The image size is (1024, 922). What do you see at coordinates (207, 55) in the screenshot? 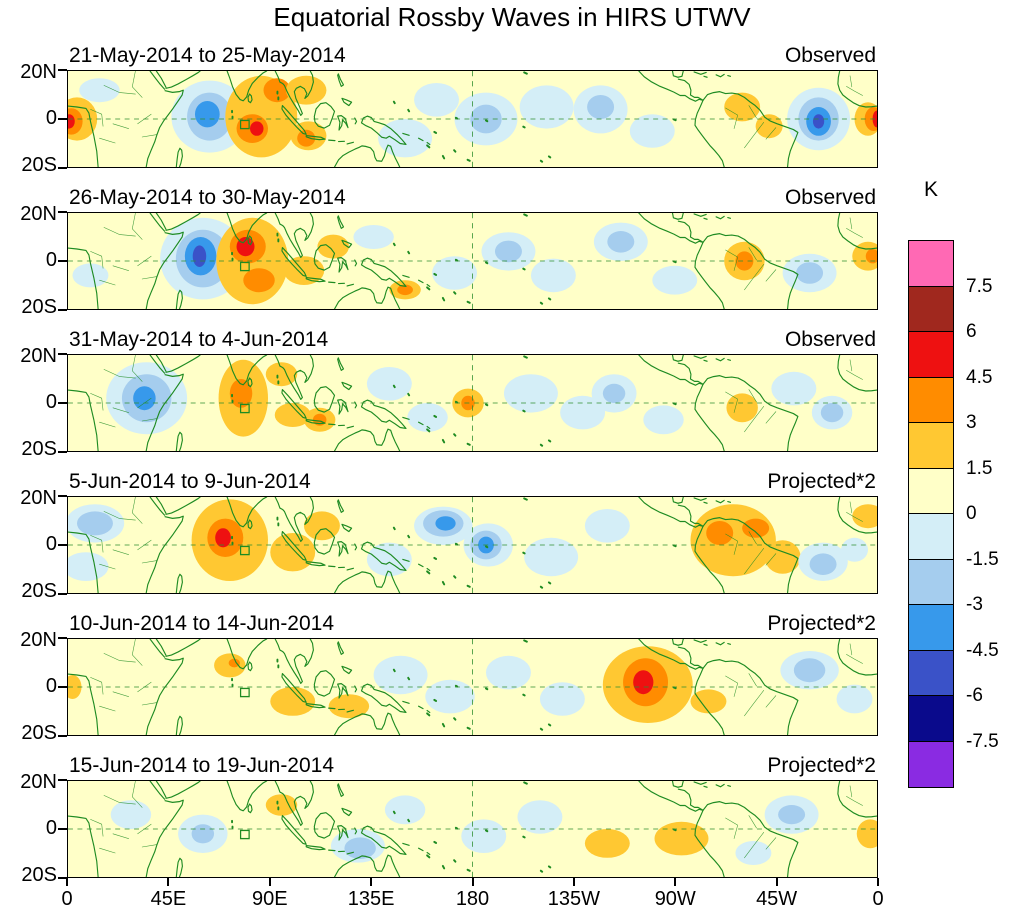
I see `panel-period-label: 21-May-2014 to 25-May-2014` at bounding box center [207, 55].